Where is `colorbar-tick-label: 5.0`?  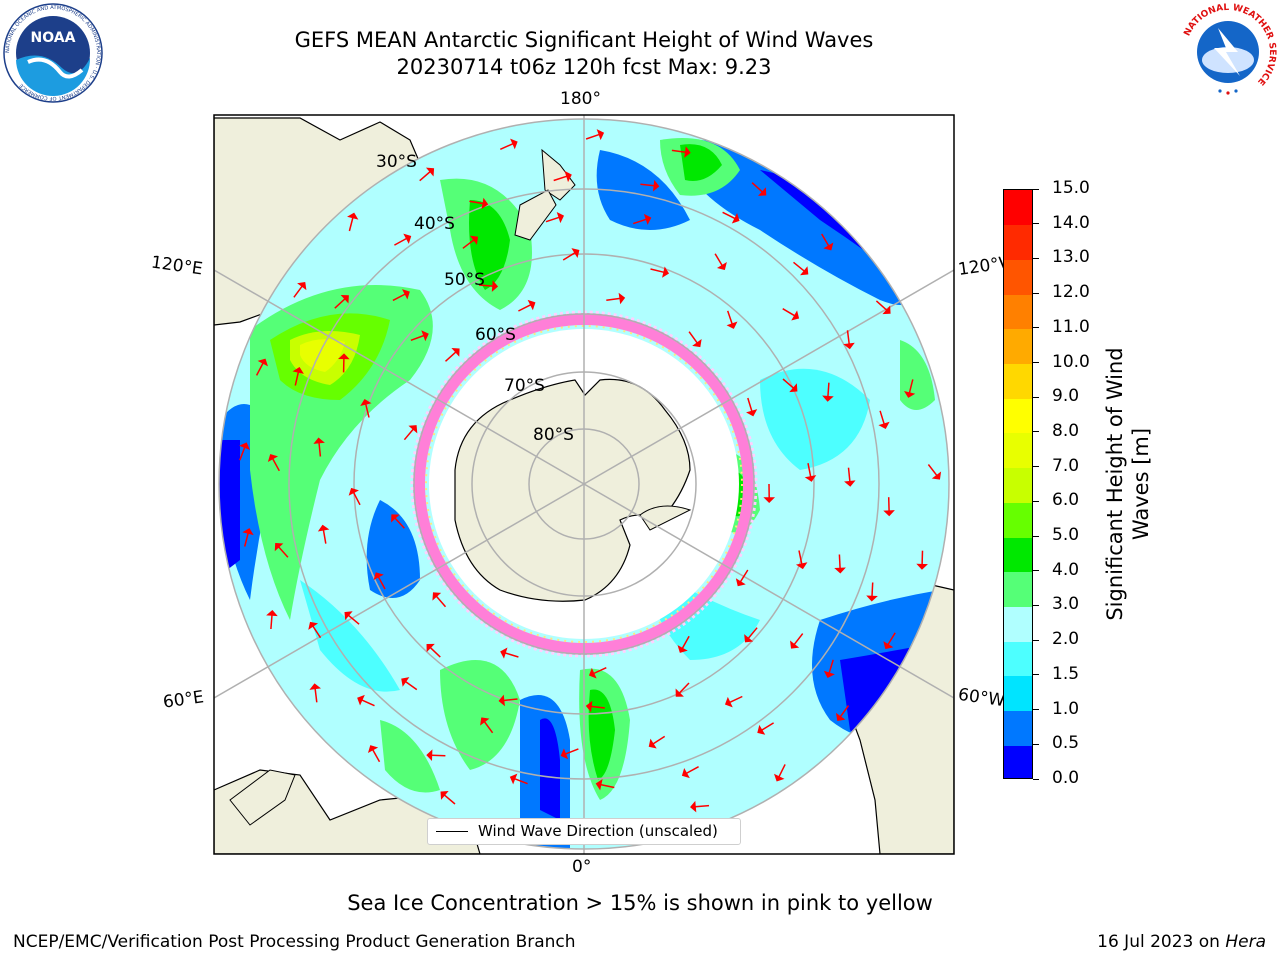 colorbar-tick-label: 5.0 is located at coordinates (1066, 535).